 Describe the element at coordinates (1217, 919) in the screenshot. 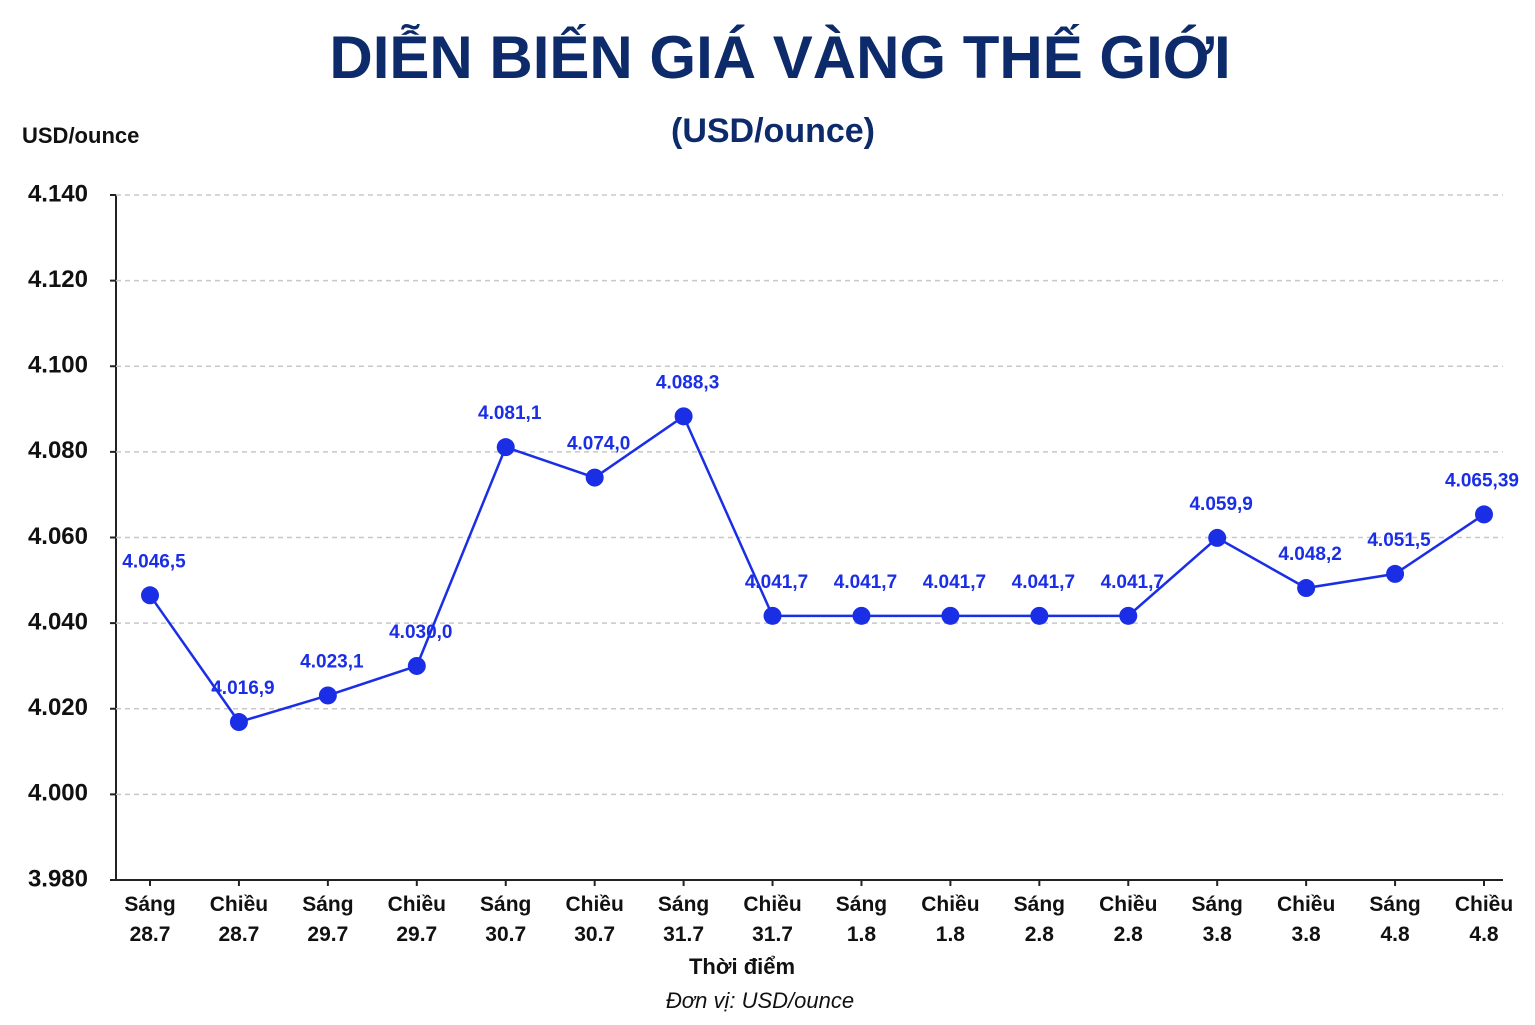

I see `x-tick-label: Sáng 3.8` at that location.